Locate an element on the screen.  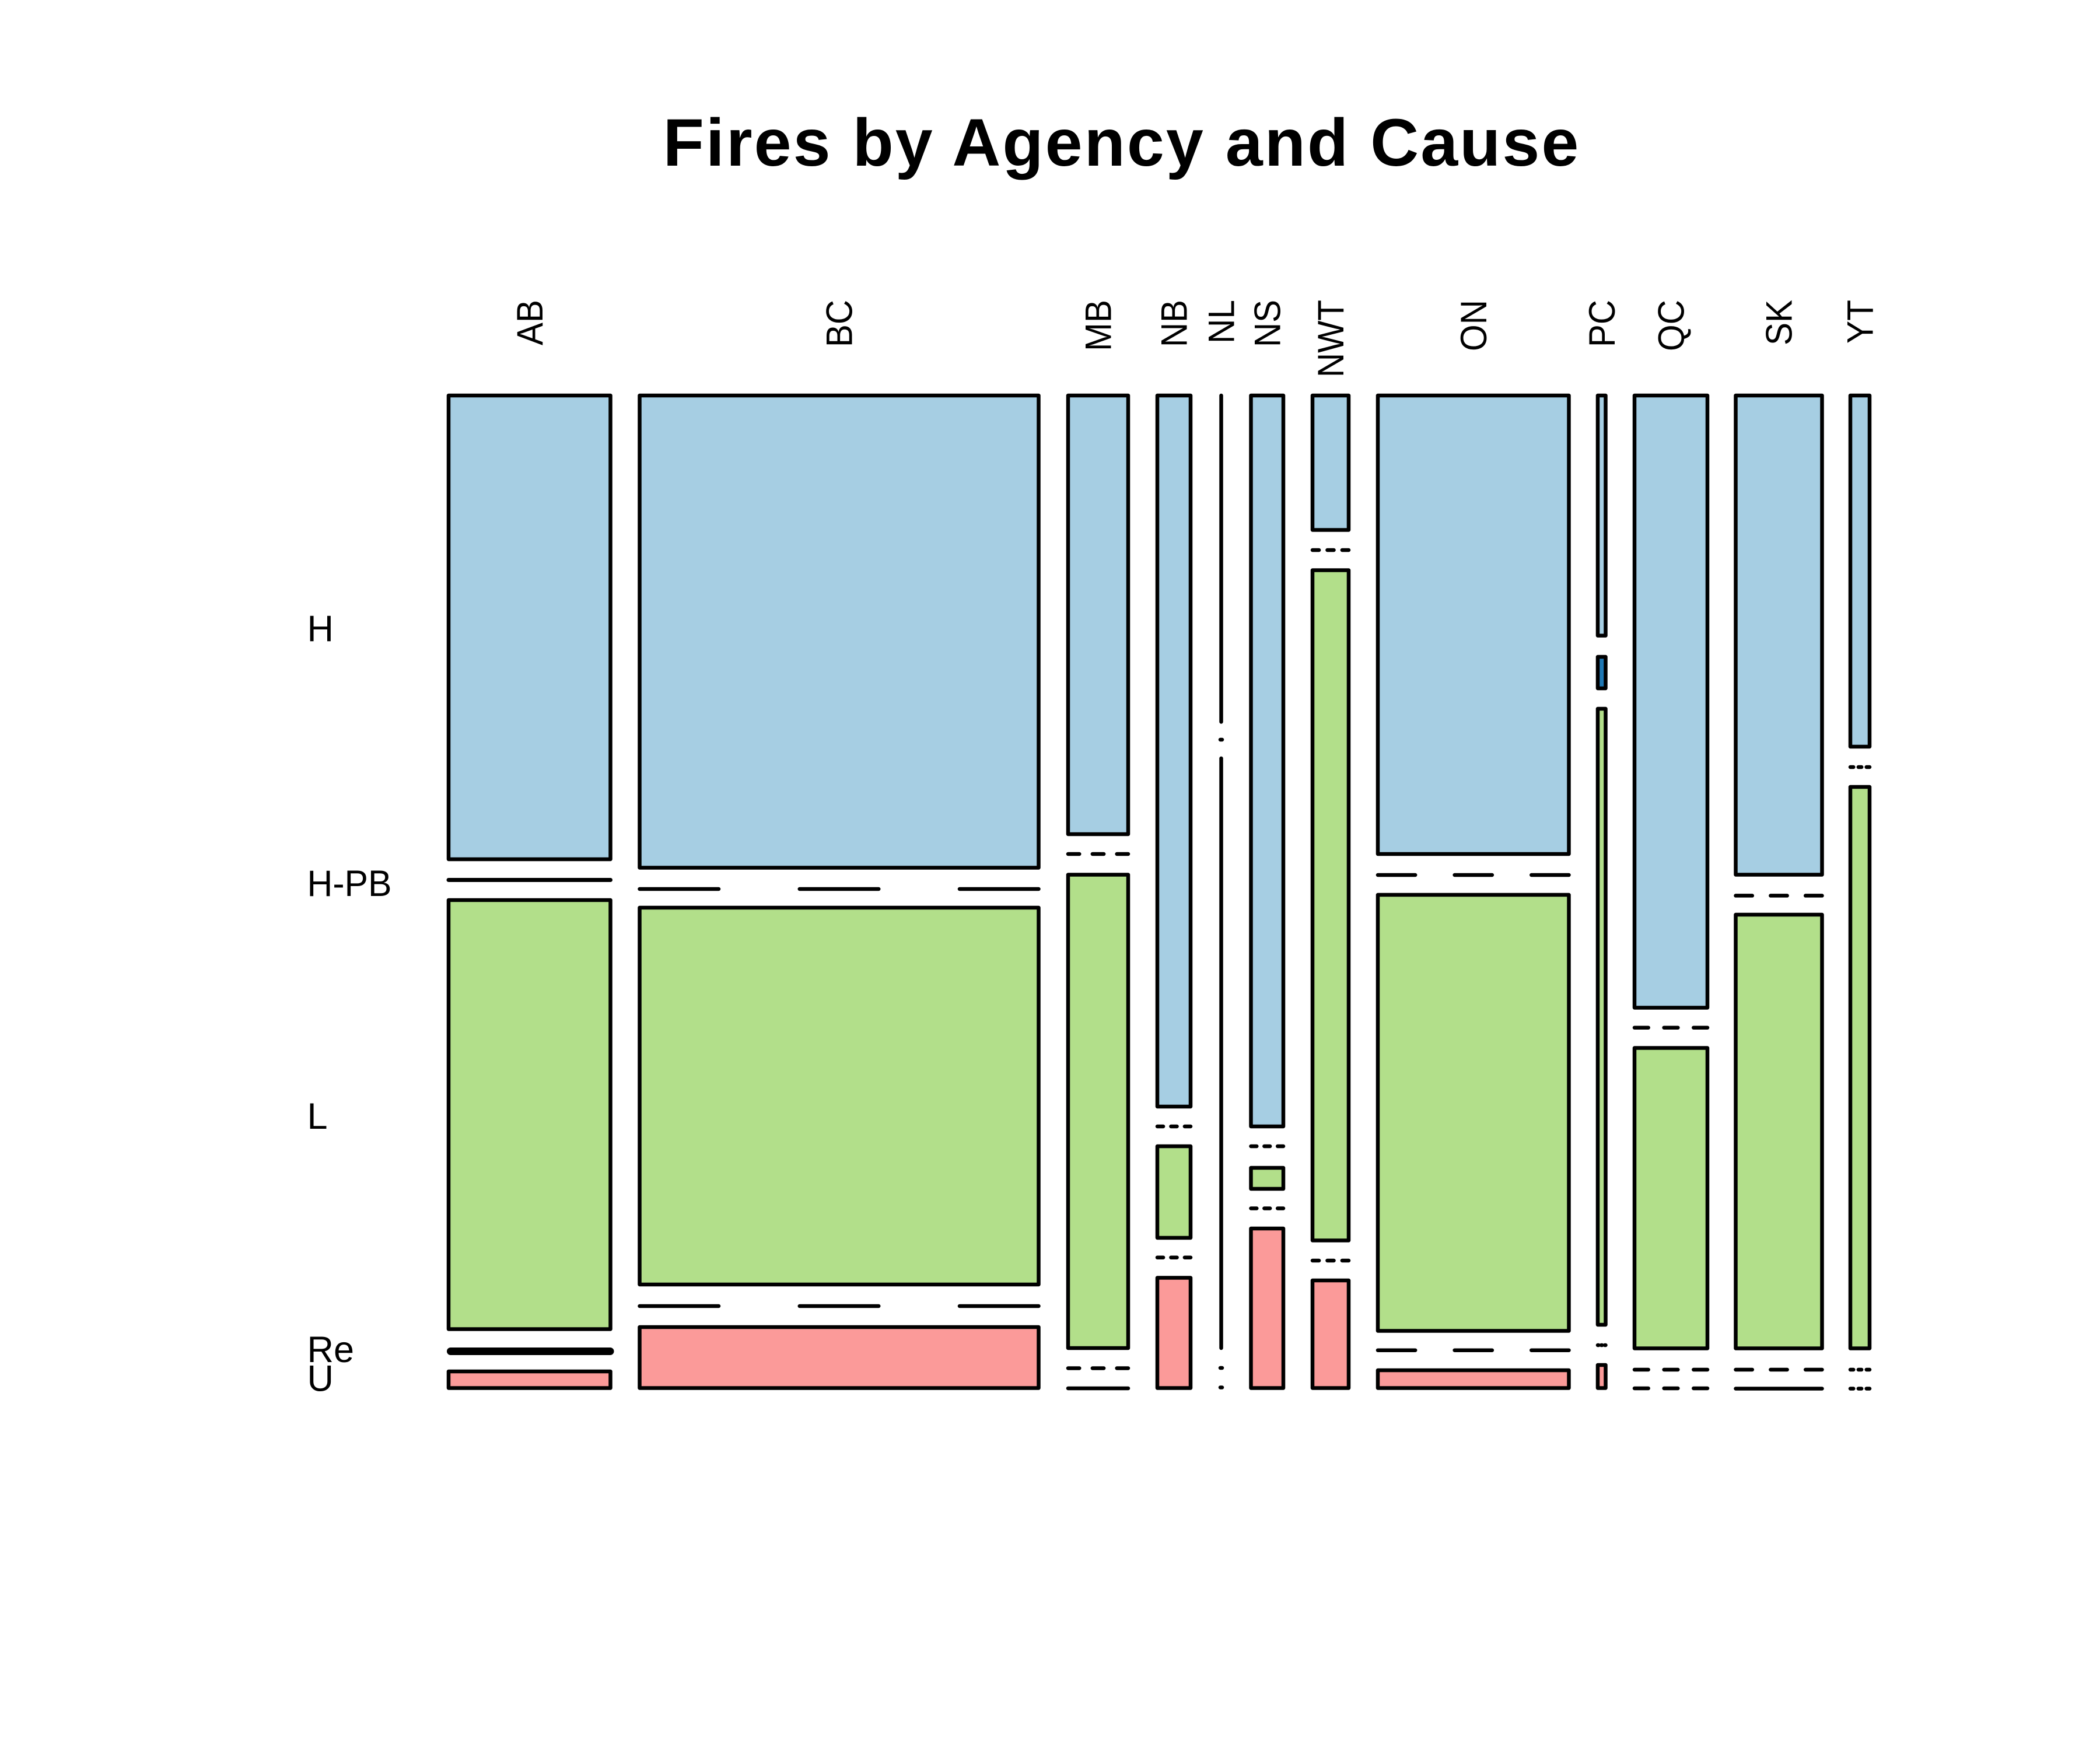
svg-text: PC is located at coordinates (1602, 323).